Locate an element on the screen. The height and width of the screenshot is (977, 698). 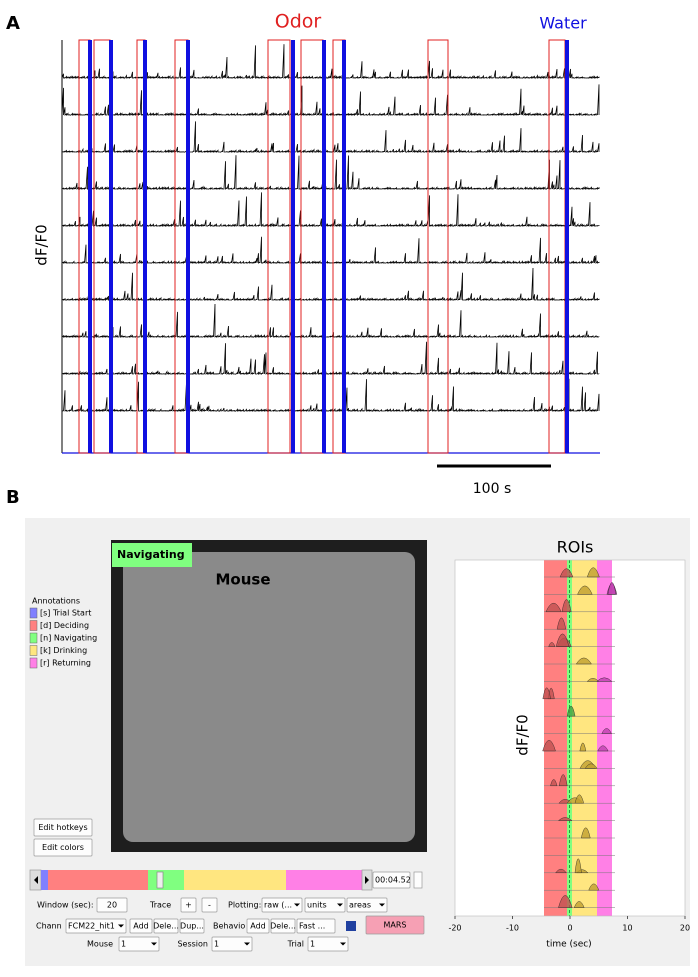
water-label: Water is located at coordinates (563, 23).